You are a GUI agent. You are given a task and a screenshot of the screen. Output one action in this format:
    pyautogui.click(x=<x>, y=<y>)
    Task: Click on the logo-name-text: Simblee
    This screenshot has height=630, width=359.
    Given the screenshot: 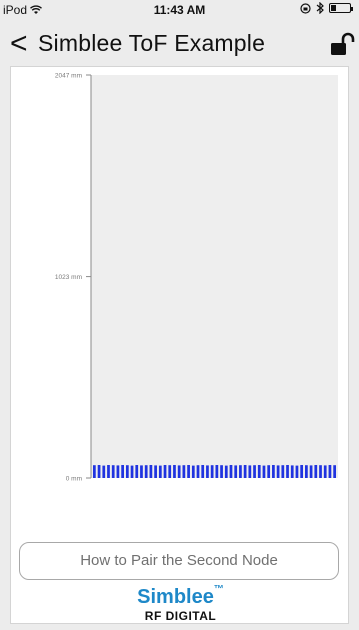 What is the action you would take?
    pyautogui.click(x=175, y=597)
    